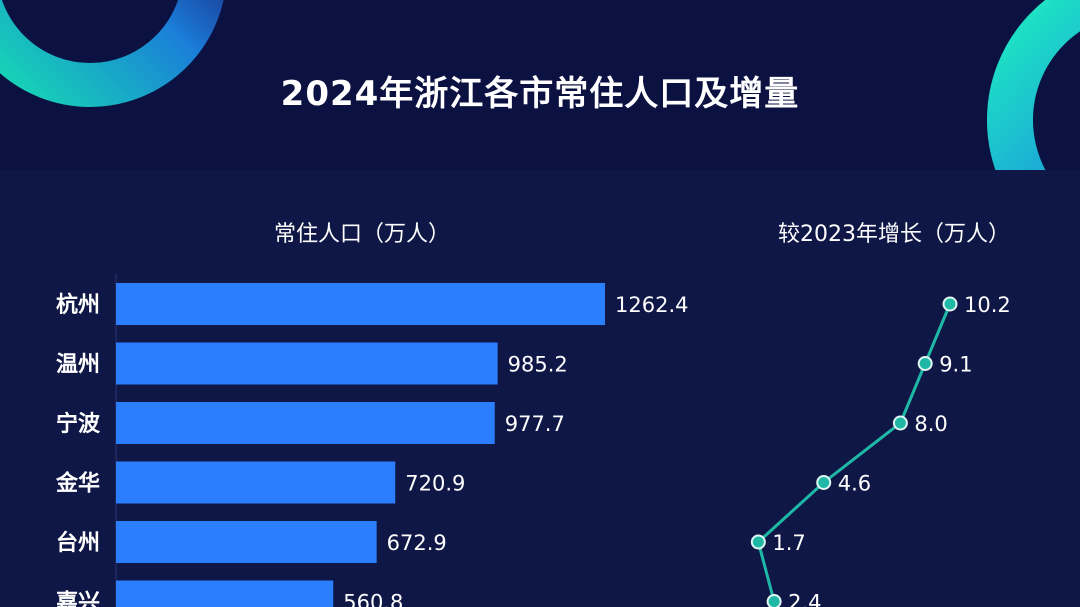  Describe the element at coordinates (930, 424) in the screenshot. I see `growth-value-label: 8.0` at that location.